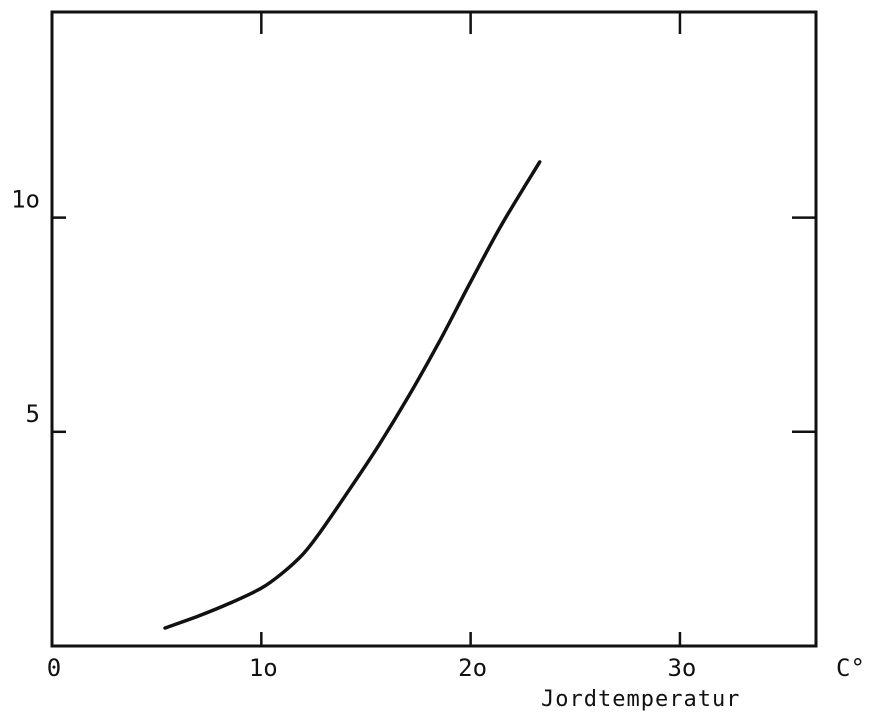 This screenshot has width=871, height=714. Describe the element at coordinates (850, 668) in the screenshot. I see `x-unit-label: C°` at that location.